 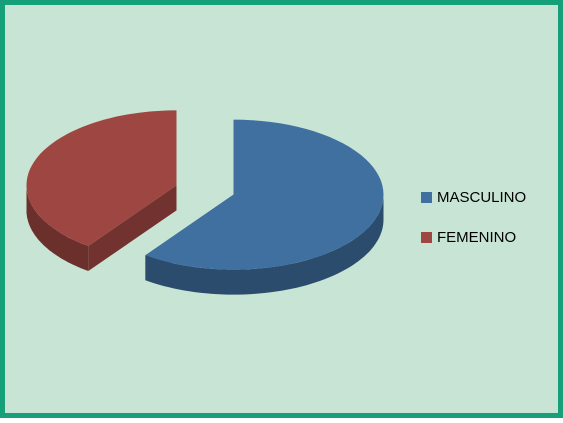 What do you see at coordinates (481, 197) in the screenshot?
I see `legend-label: MASCULINO` at bounding box center [481, 197].